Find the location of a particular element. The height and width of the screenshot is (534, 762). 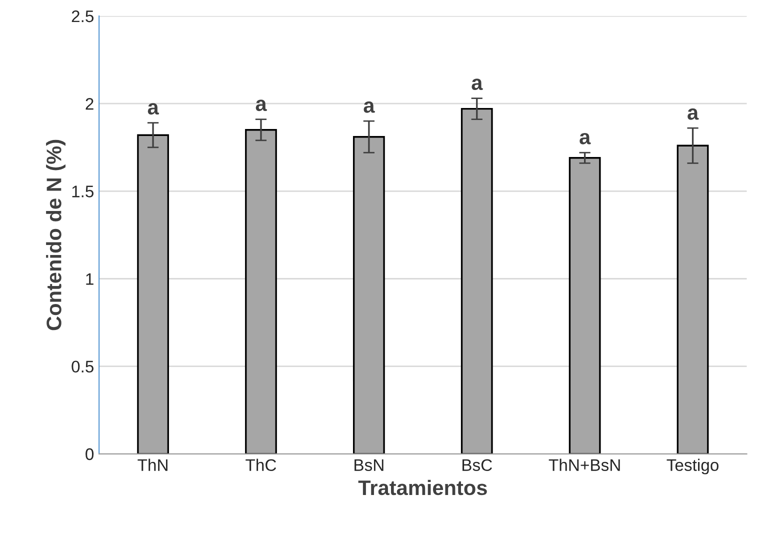

y-tick-label: 1.5 is located at coordinates (83, 192).